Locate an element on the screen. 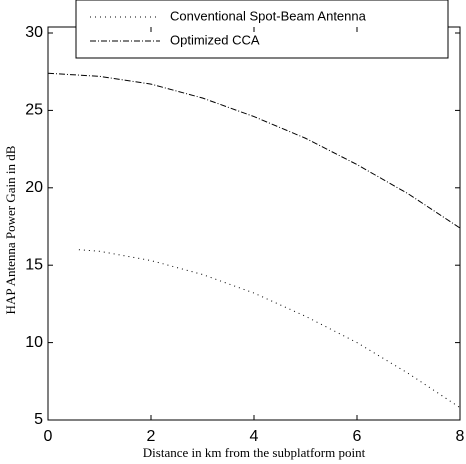  y-axis-label: HAP Antenna Power Gain in dB is located at coordinates (10, 229).